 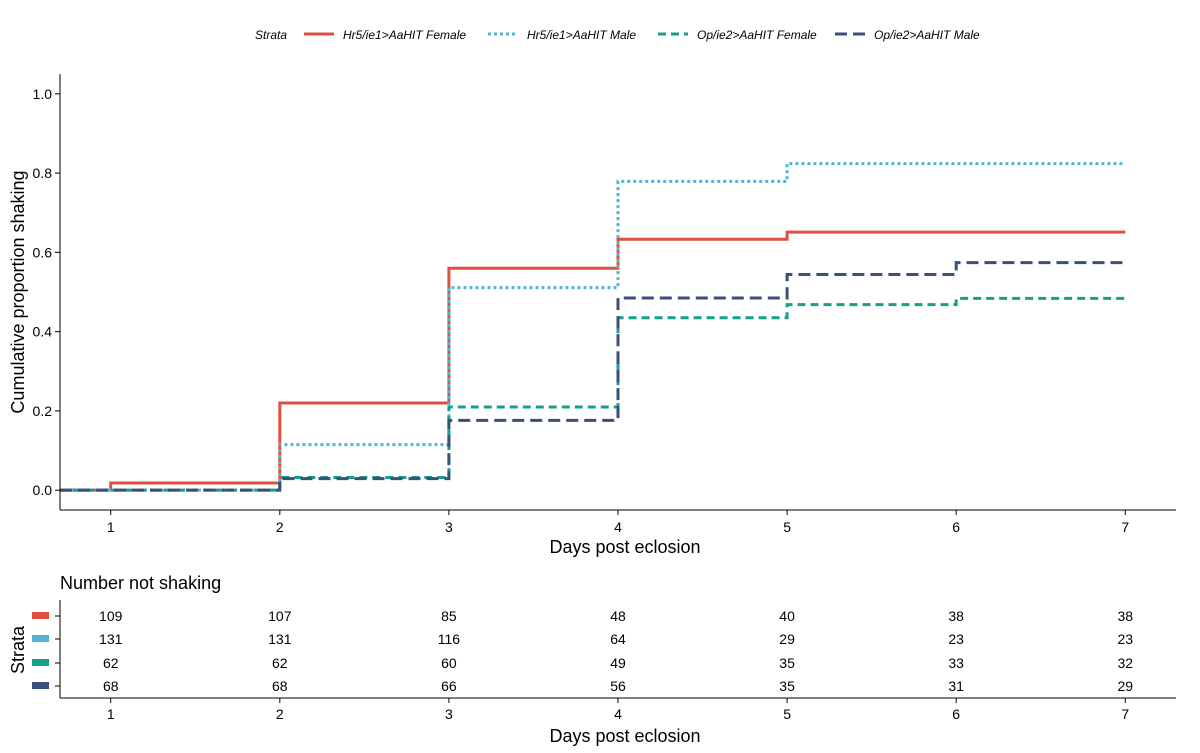 What do you see at coordinates (787, 616) in the screenshot?
I see `risk-table-cell: 40` at bounding box center [787, 616].